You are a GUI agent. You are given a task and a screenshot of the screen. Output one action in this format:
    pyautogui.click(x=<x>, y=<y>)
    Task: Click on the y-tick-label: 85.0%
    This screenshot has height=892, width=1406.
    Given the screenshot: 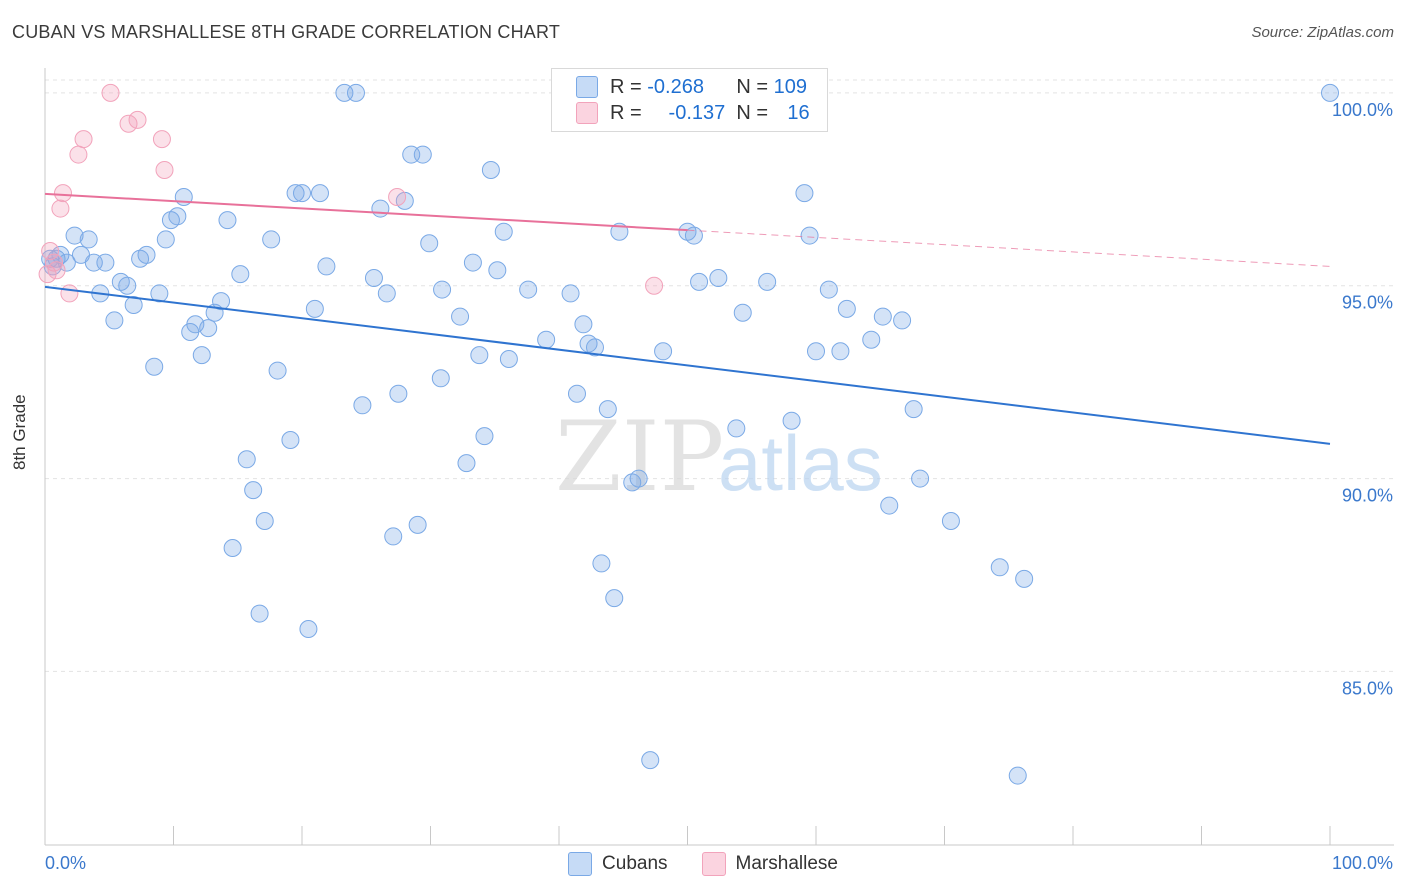 What is the action you would take?
    pyautogui.click(x=1367, y=688)
    